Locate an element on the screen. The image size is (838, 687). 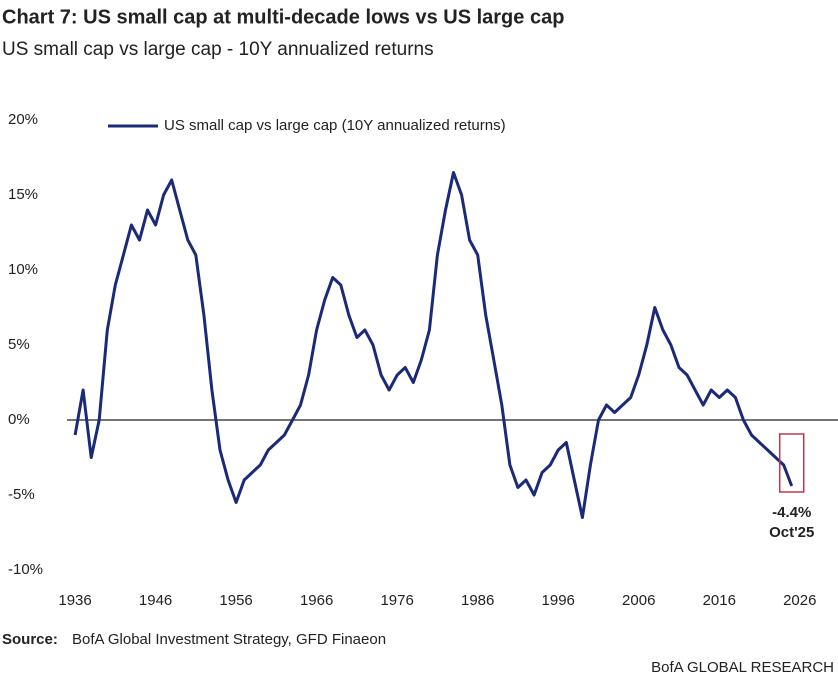
x-tick-label: 1976 is located at coordinates (396, 600).